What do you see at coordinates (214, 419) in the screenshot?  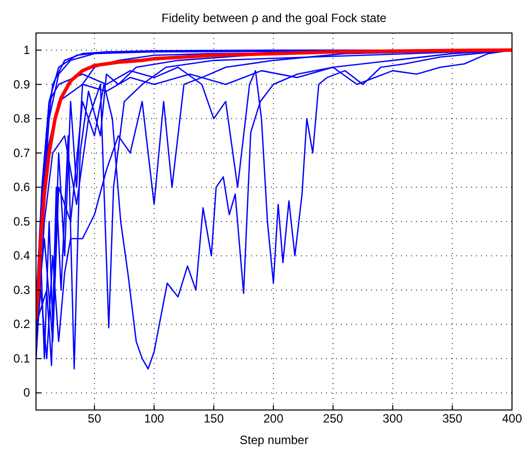 I see `x-tick-label: 150` at bounding box center [214, 419].